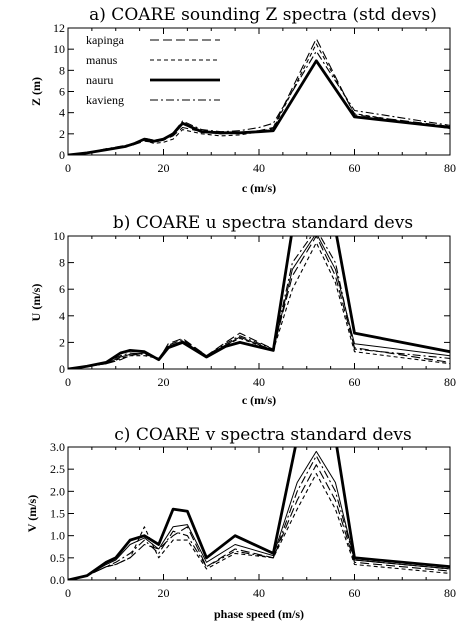 This screenshot has height=640, width=474. Describe the element at coordinates (36, 303) in the screenshot. I see `y-axis-label: U (m/s)` at that location.